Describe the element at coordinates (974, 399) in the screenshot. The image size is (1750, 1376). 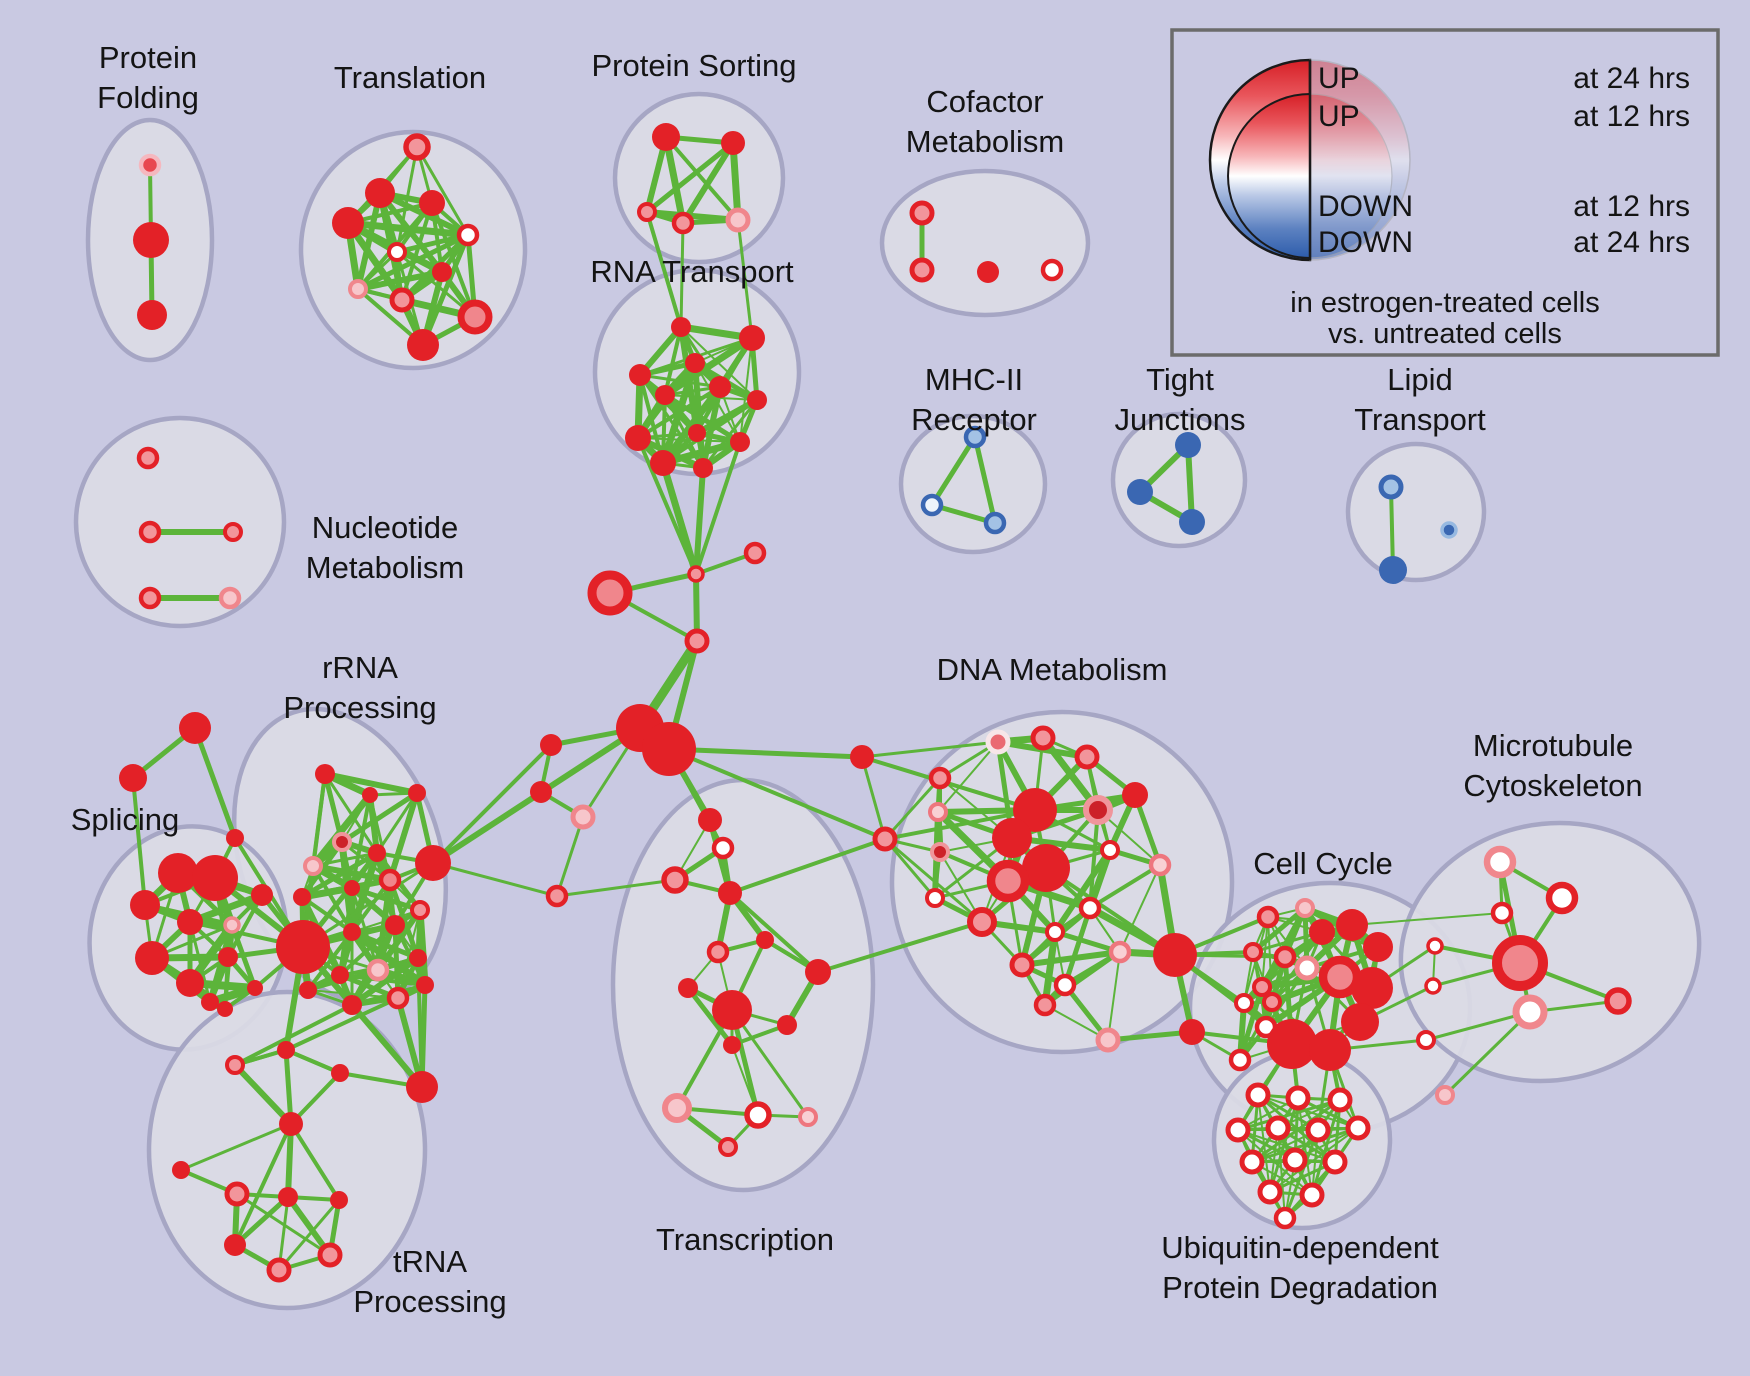
I see `cluster-label-mhc: MHC-II Receptor` at that location.